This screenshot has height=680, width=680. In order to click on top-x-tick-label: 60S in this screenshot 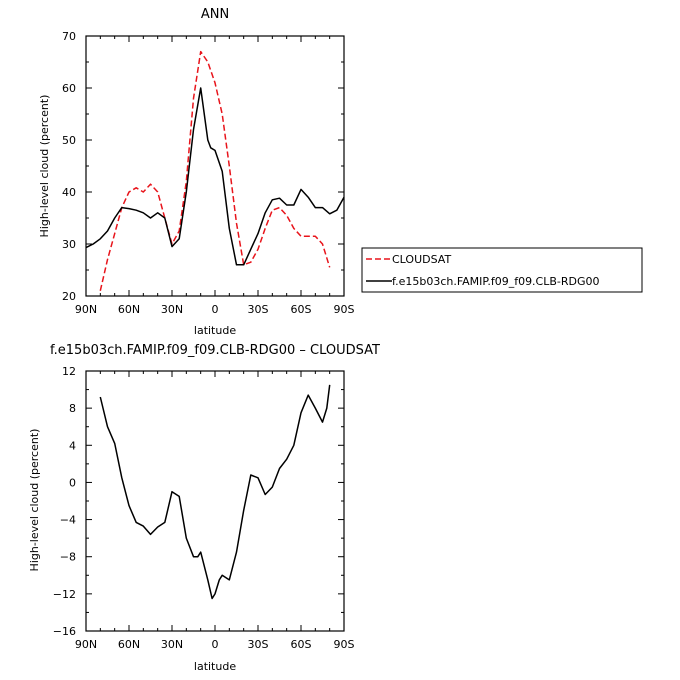, I will do `click(301, 309)`.